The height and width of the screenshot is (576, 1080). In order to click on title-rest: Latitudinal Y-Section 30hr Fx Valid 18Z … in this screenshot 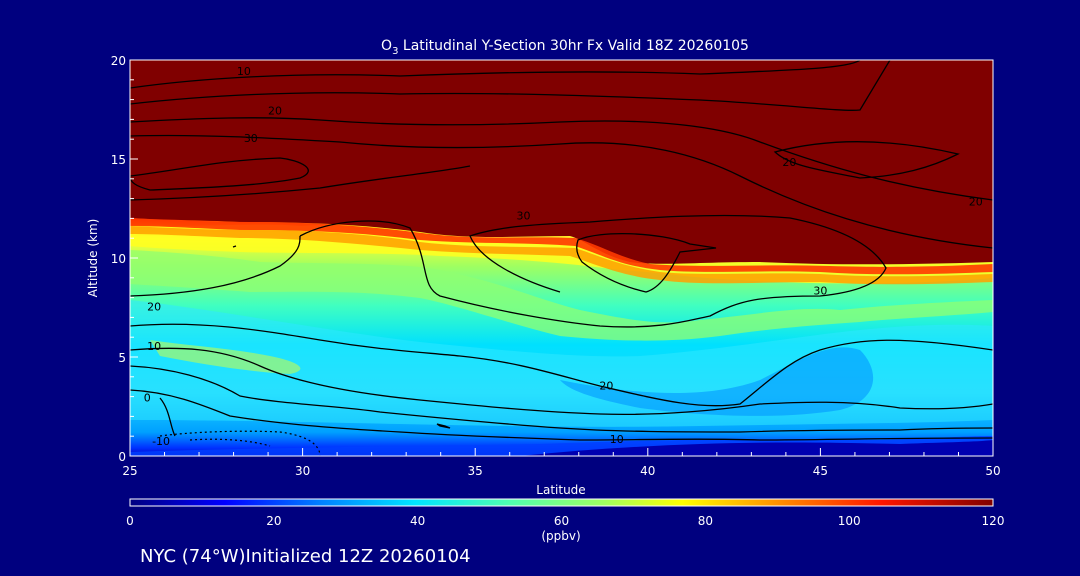, I will do `click(573, 46)`.